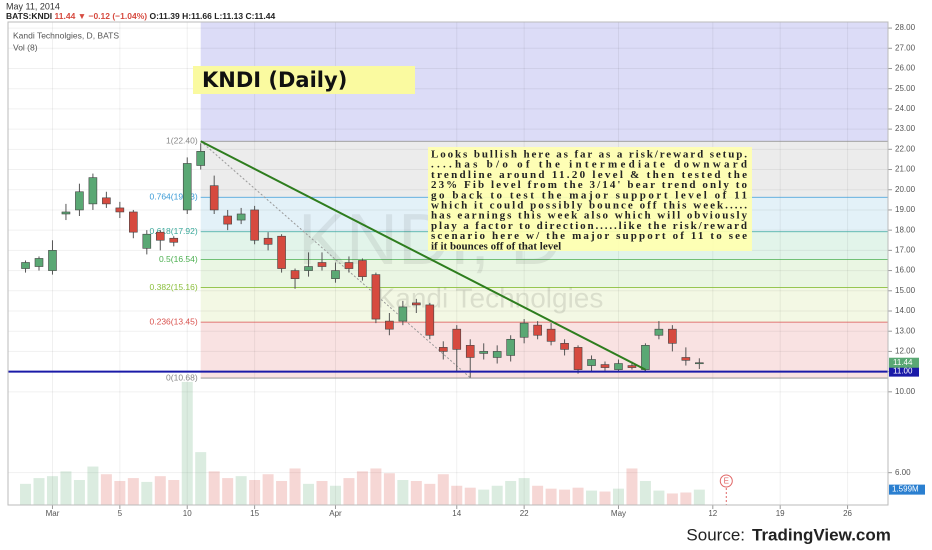 The image size is (932, 550). I want to click on x-tick-label: 12, so click(712, 513).